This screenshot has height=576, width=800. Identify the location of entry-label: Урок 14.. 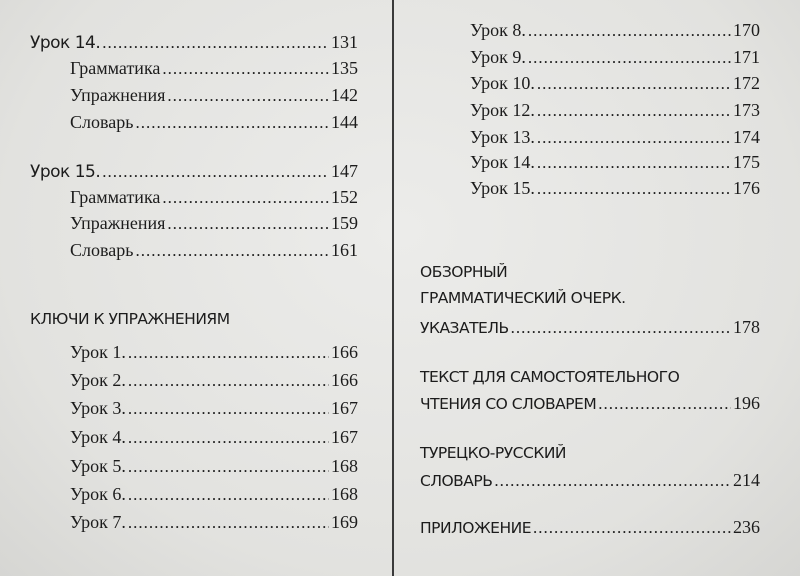
(65, 43).